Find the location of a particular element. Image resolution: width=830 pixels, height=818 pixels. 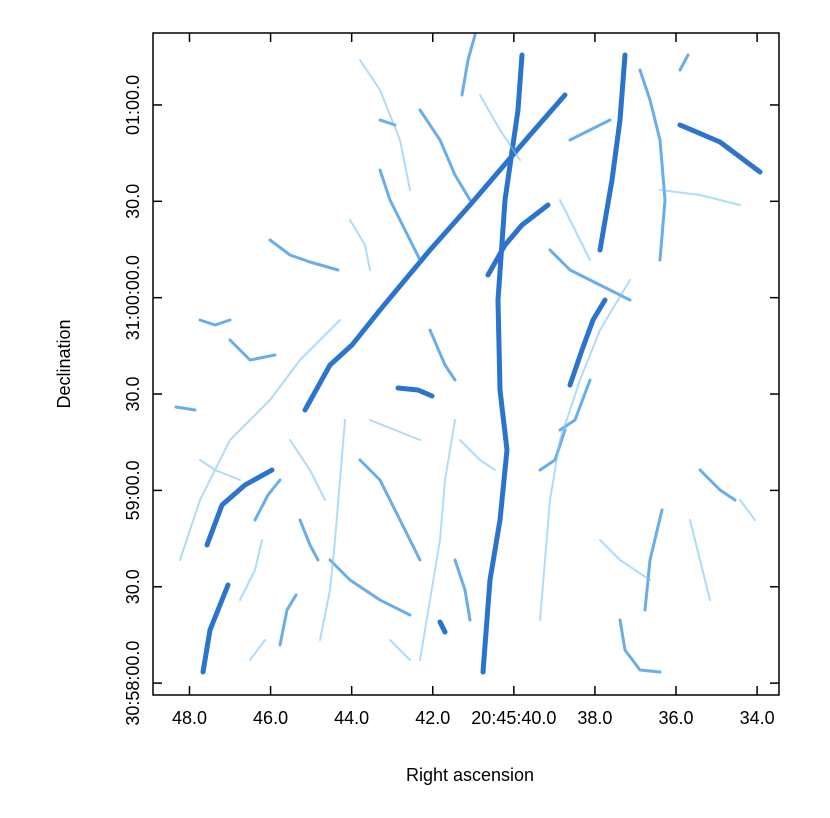

x-tick-label: 42.0 is located at coordinates (432, 718).